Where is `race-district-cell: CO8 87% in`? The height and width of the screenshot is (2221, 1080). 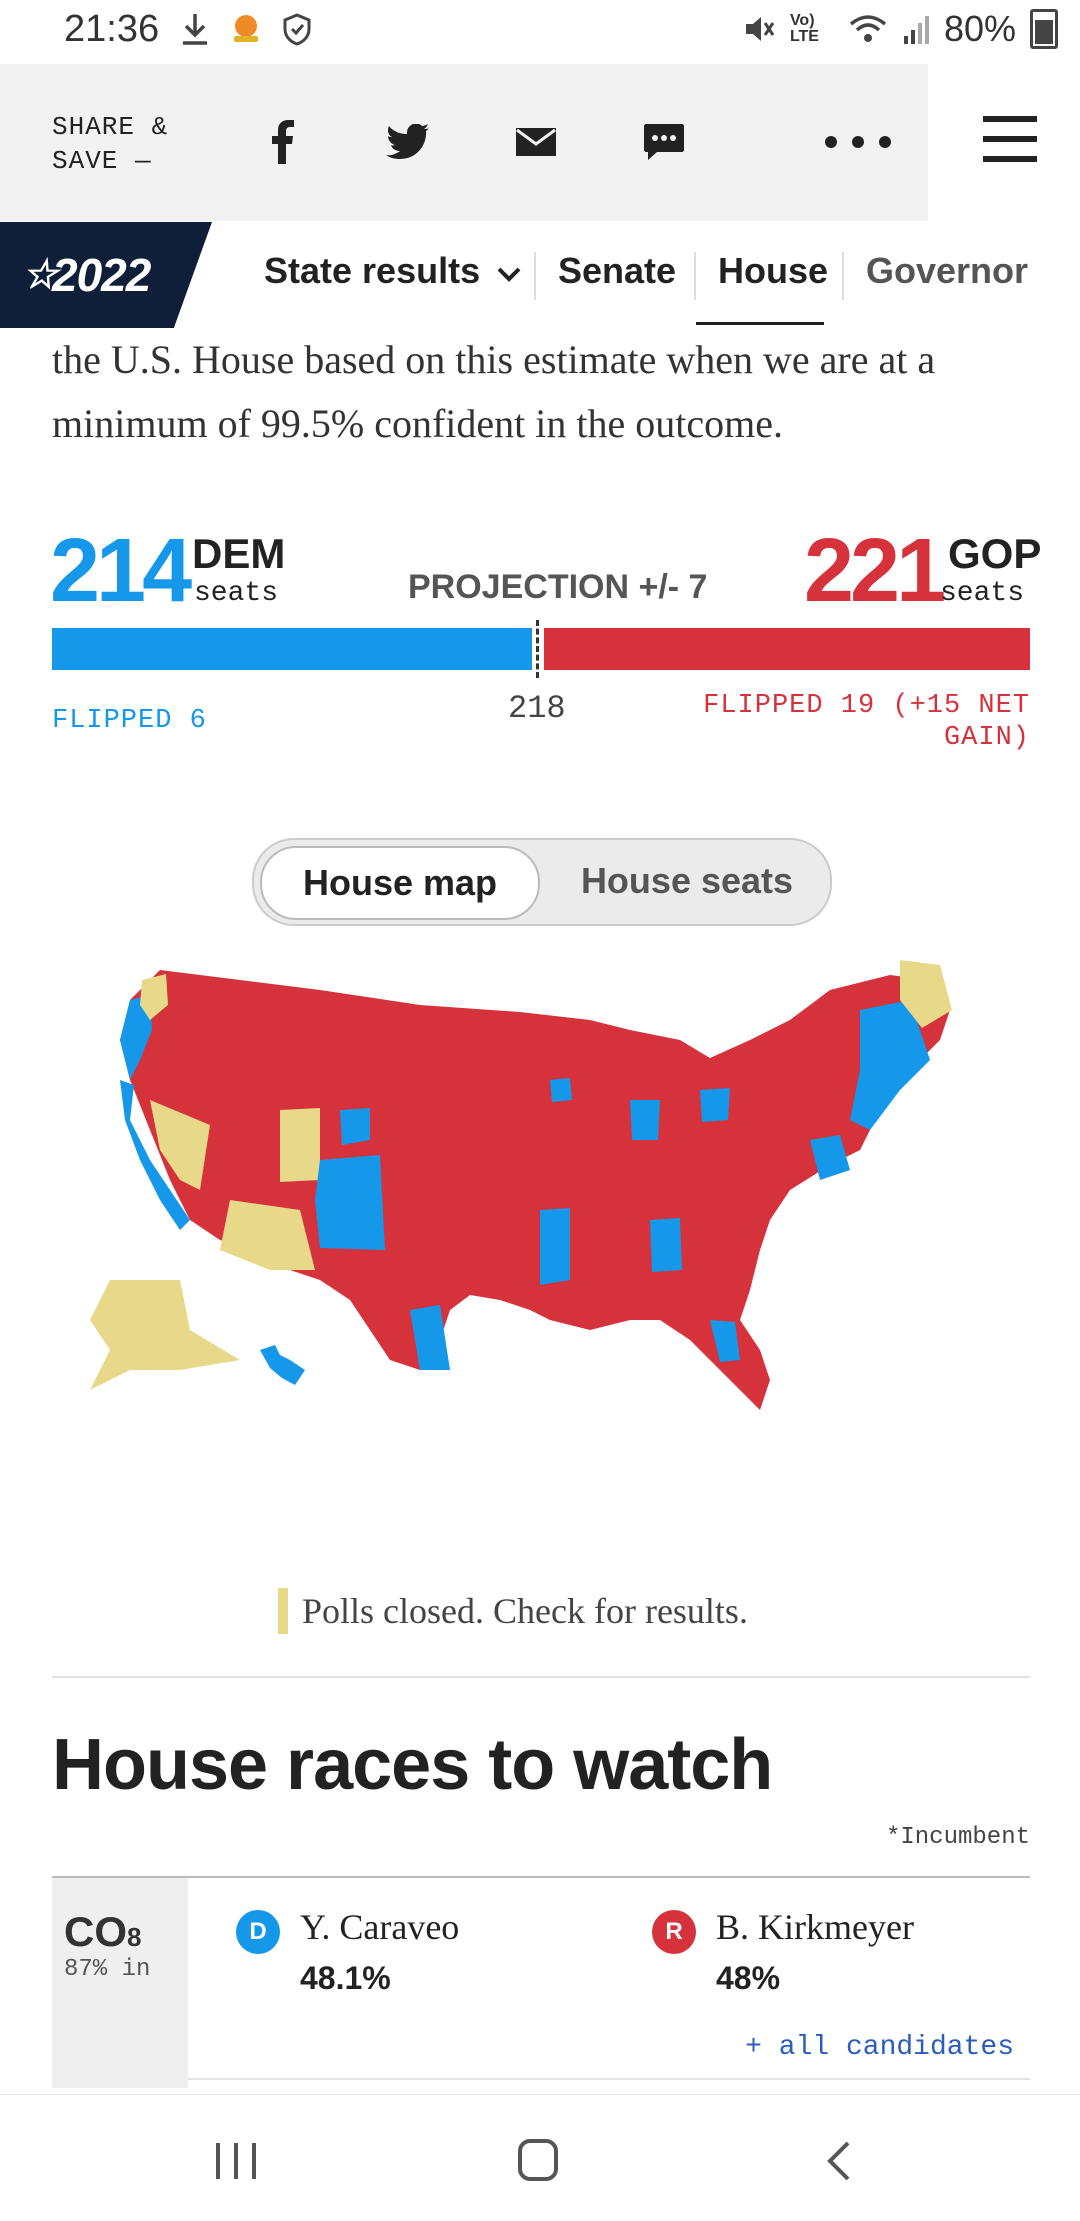 race-district-cell: CO8 87% in is located at coordinates (120, 1983).